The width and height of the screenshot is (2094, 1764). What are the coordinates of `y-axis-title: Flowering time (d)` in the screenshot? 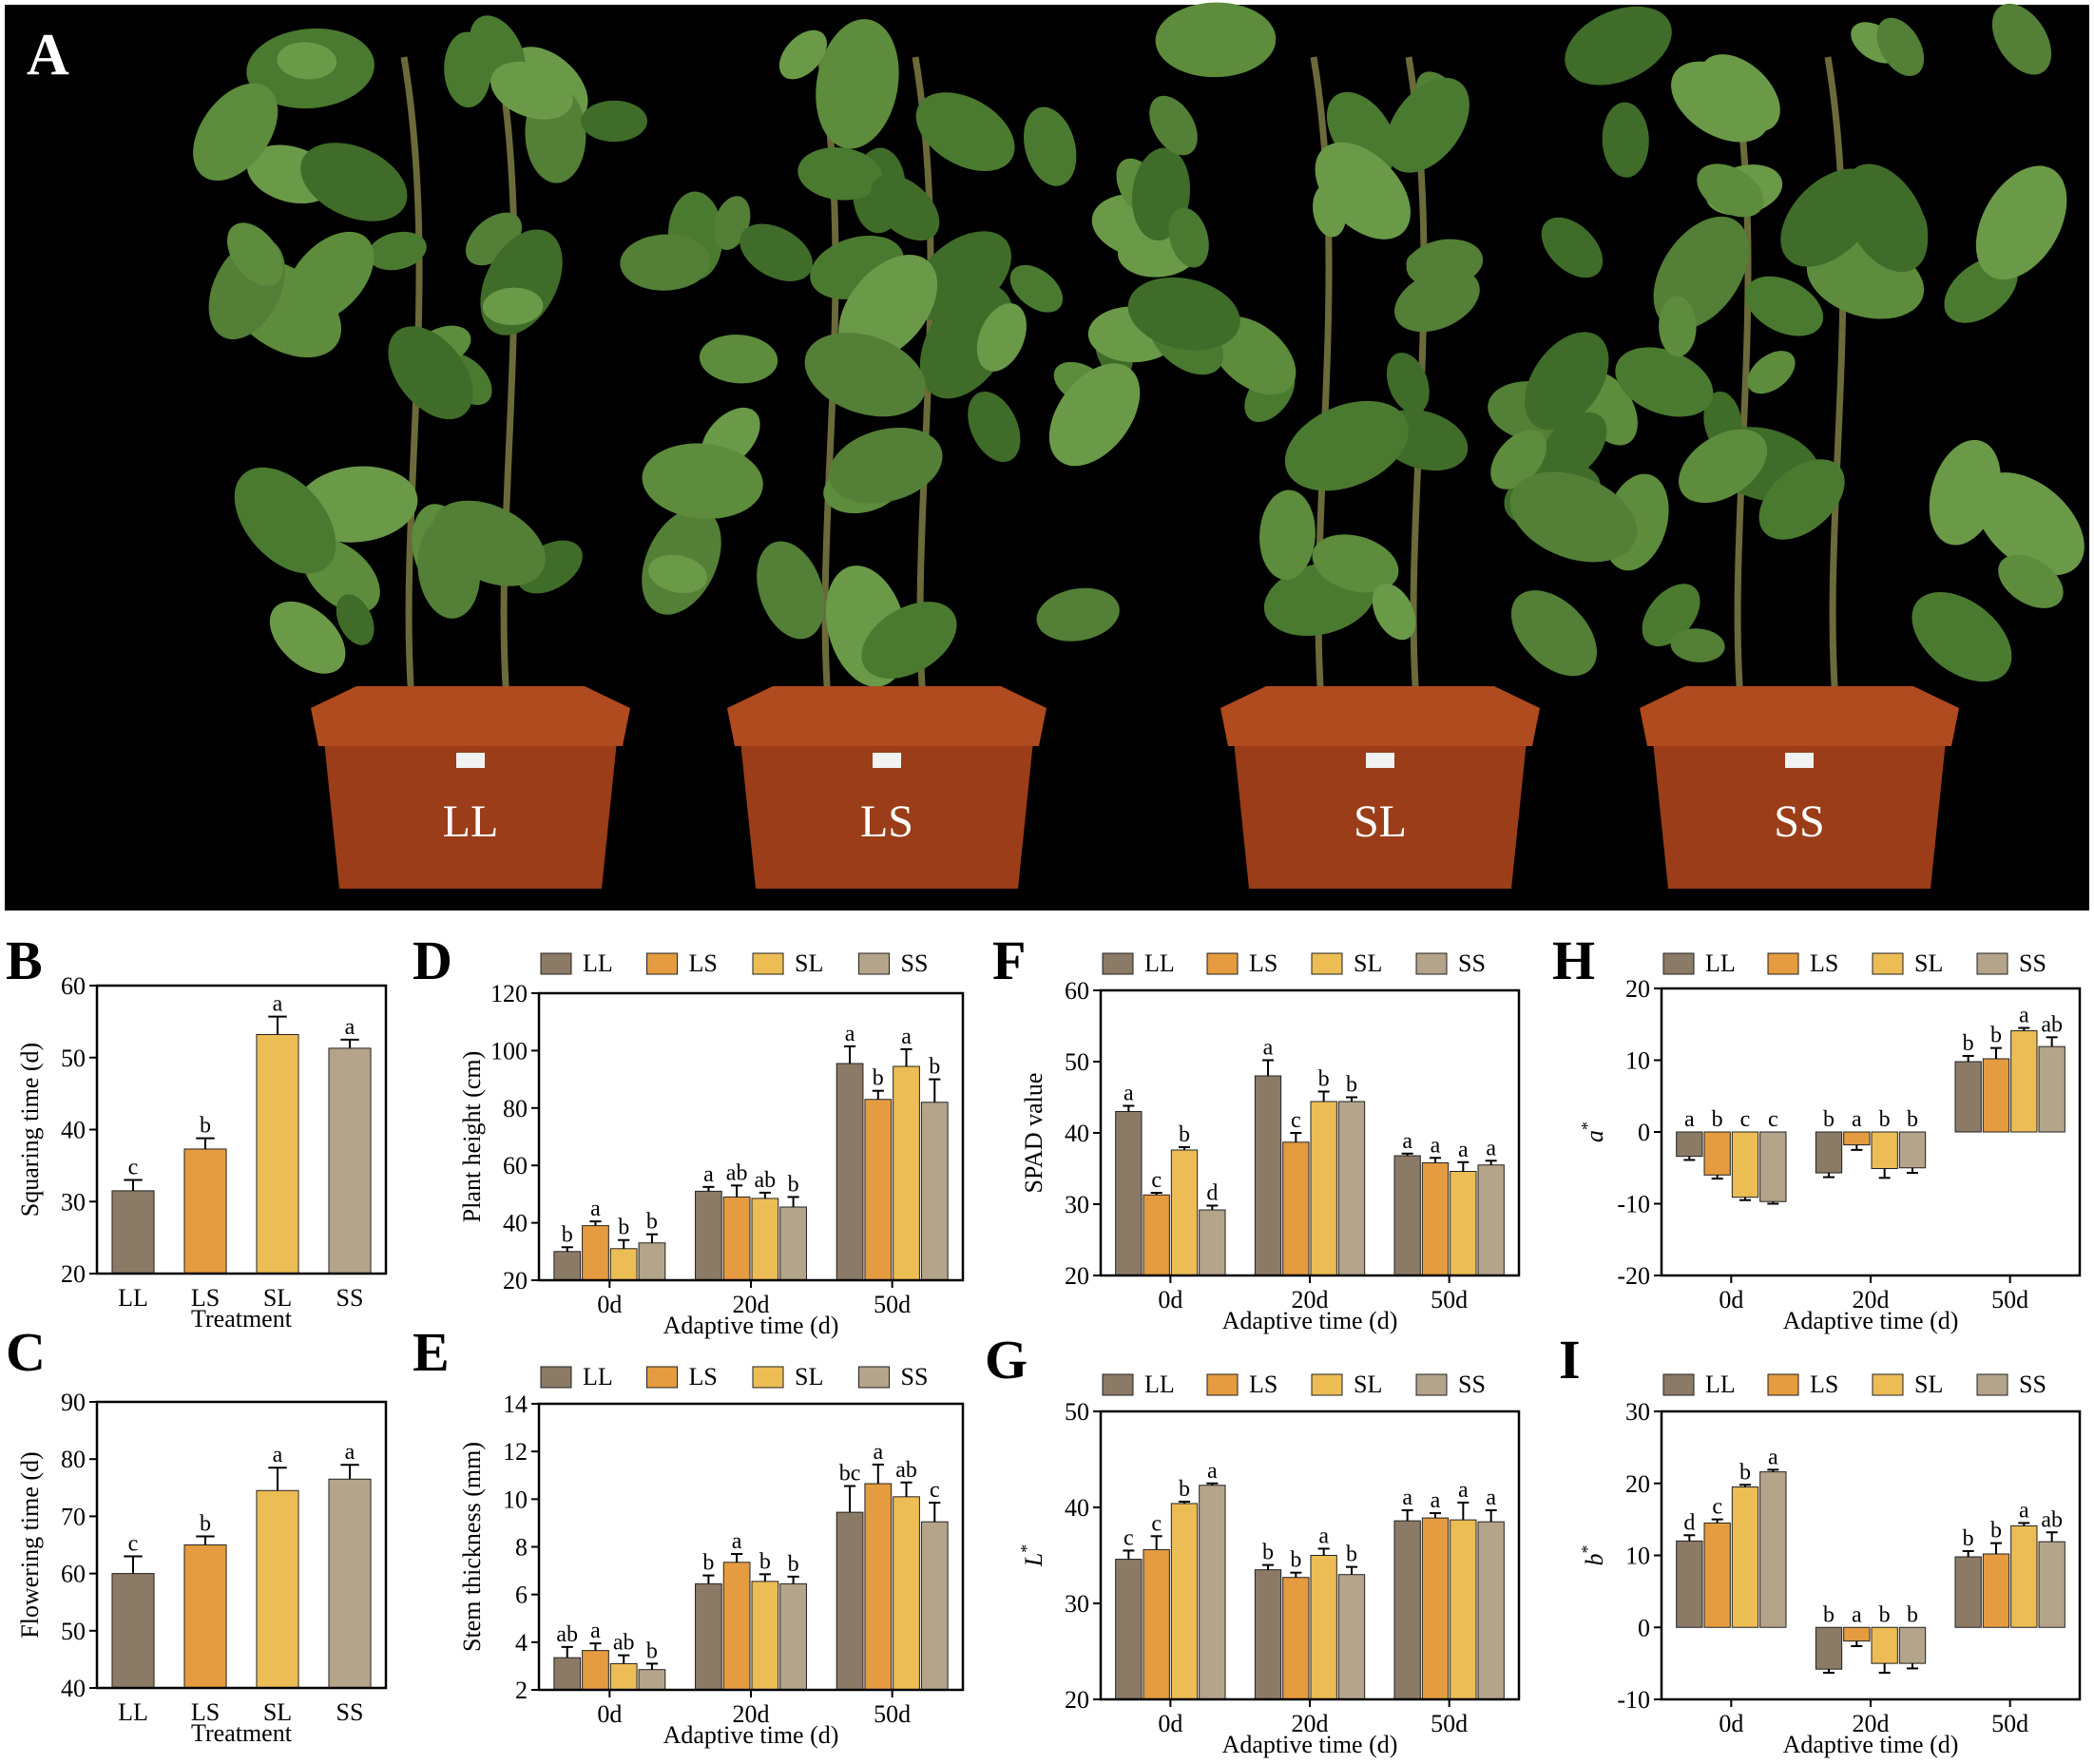 It's located at (30, 1544).